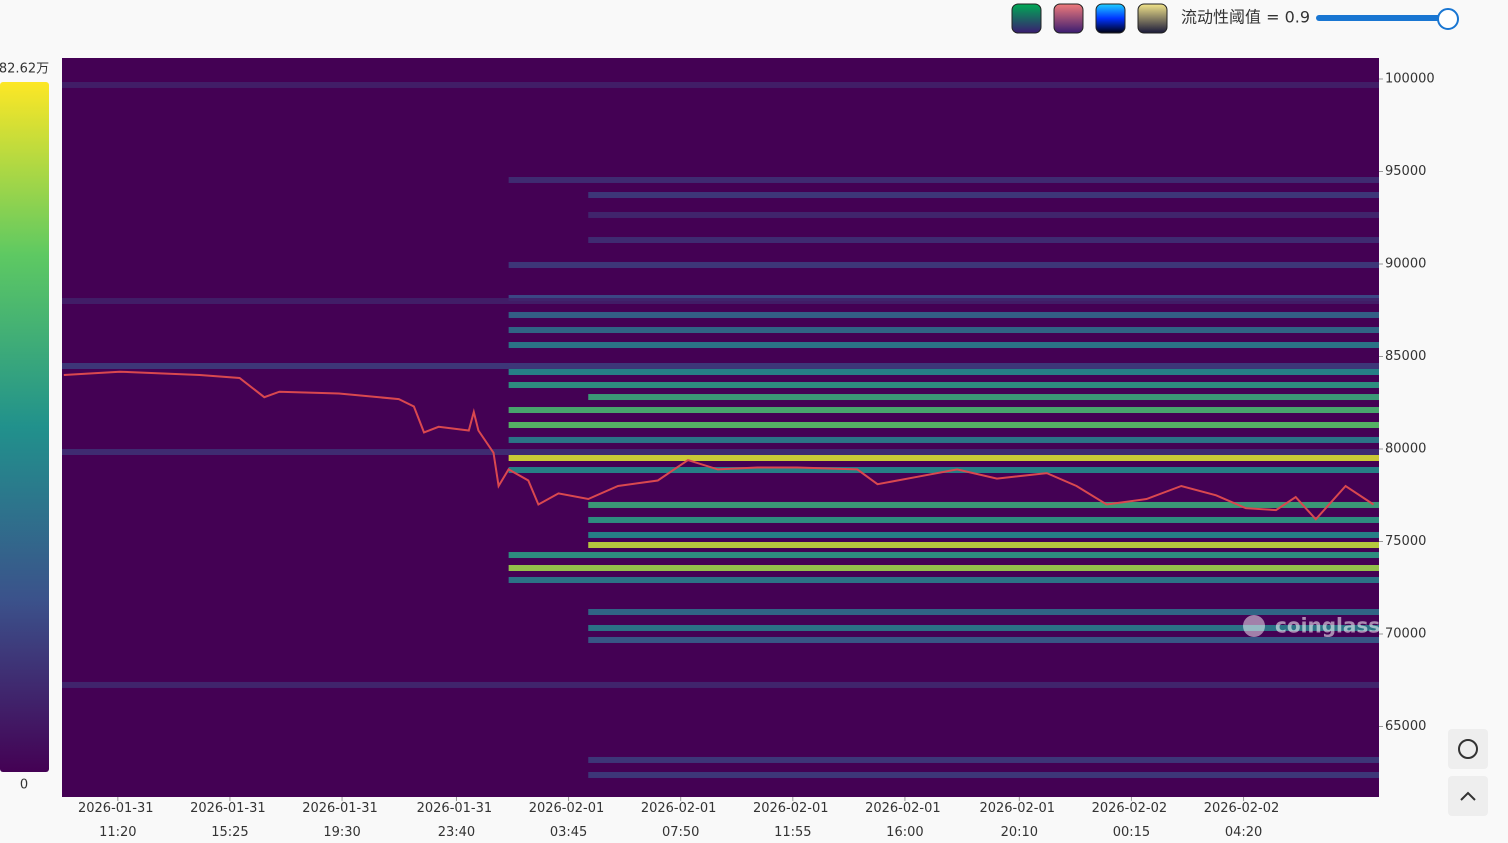  Describe the element at coordinates (342, 820) in the screenshot. I see `x-tick-label: 2026-01-31 19:30` at that location.